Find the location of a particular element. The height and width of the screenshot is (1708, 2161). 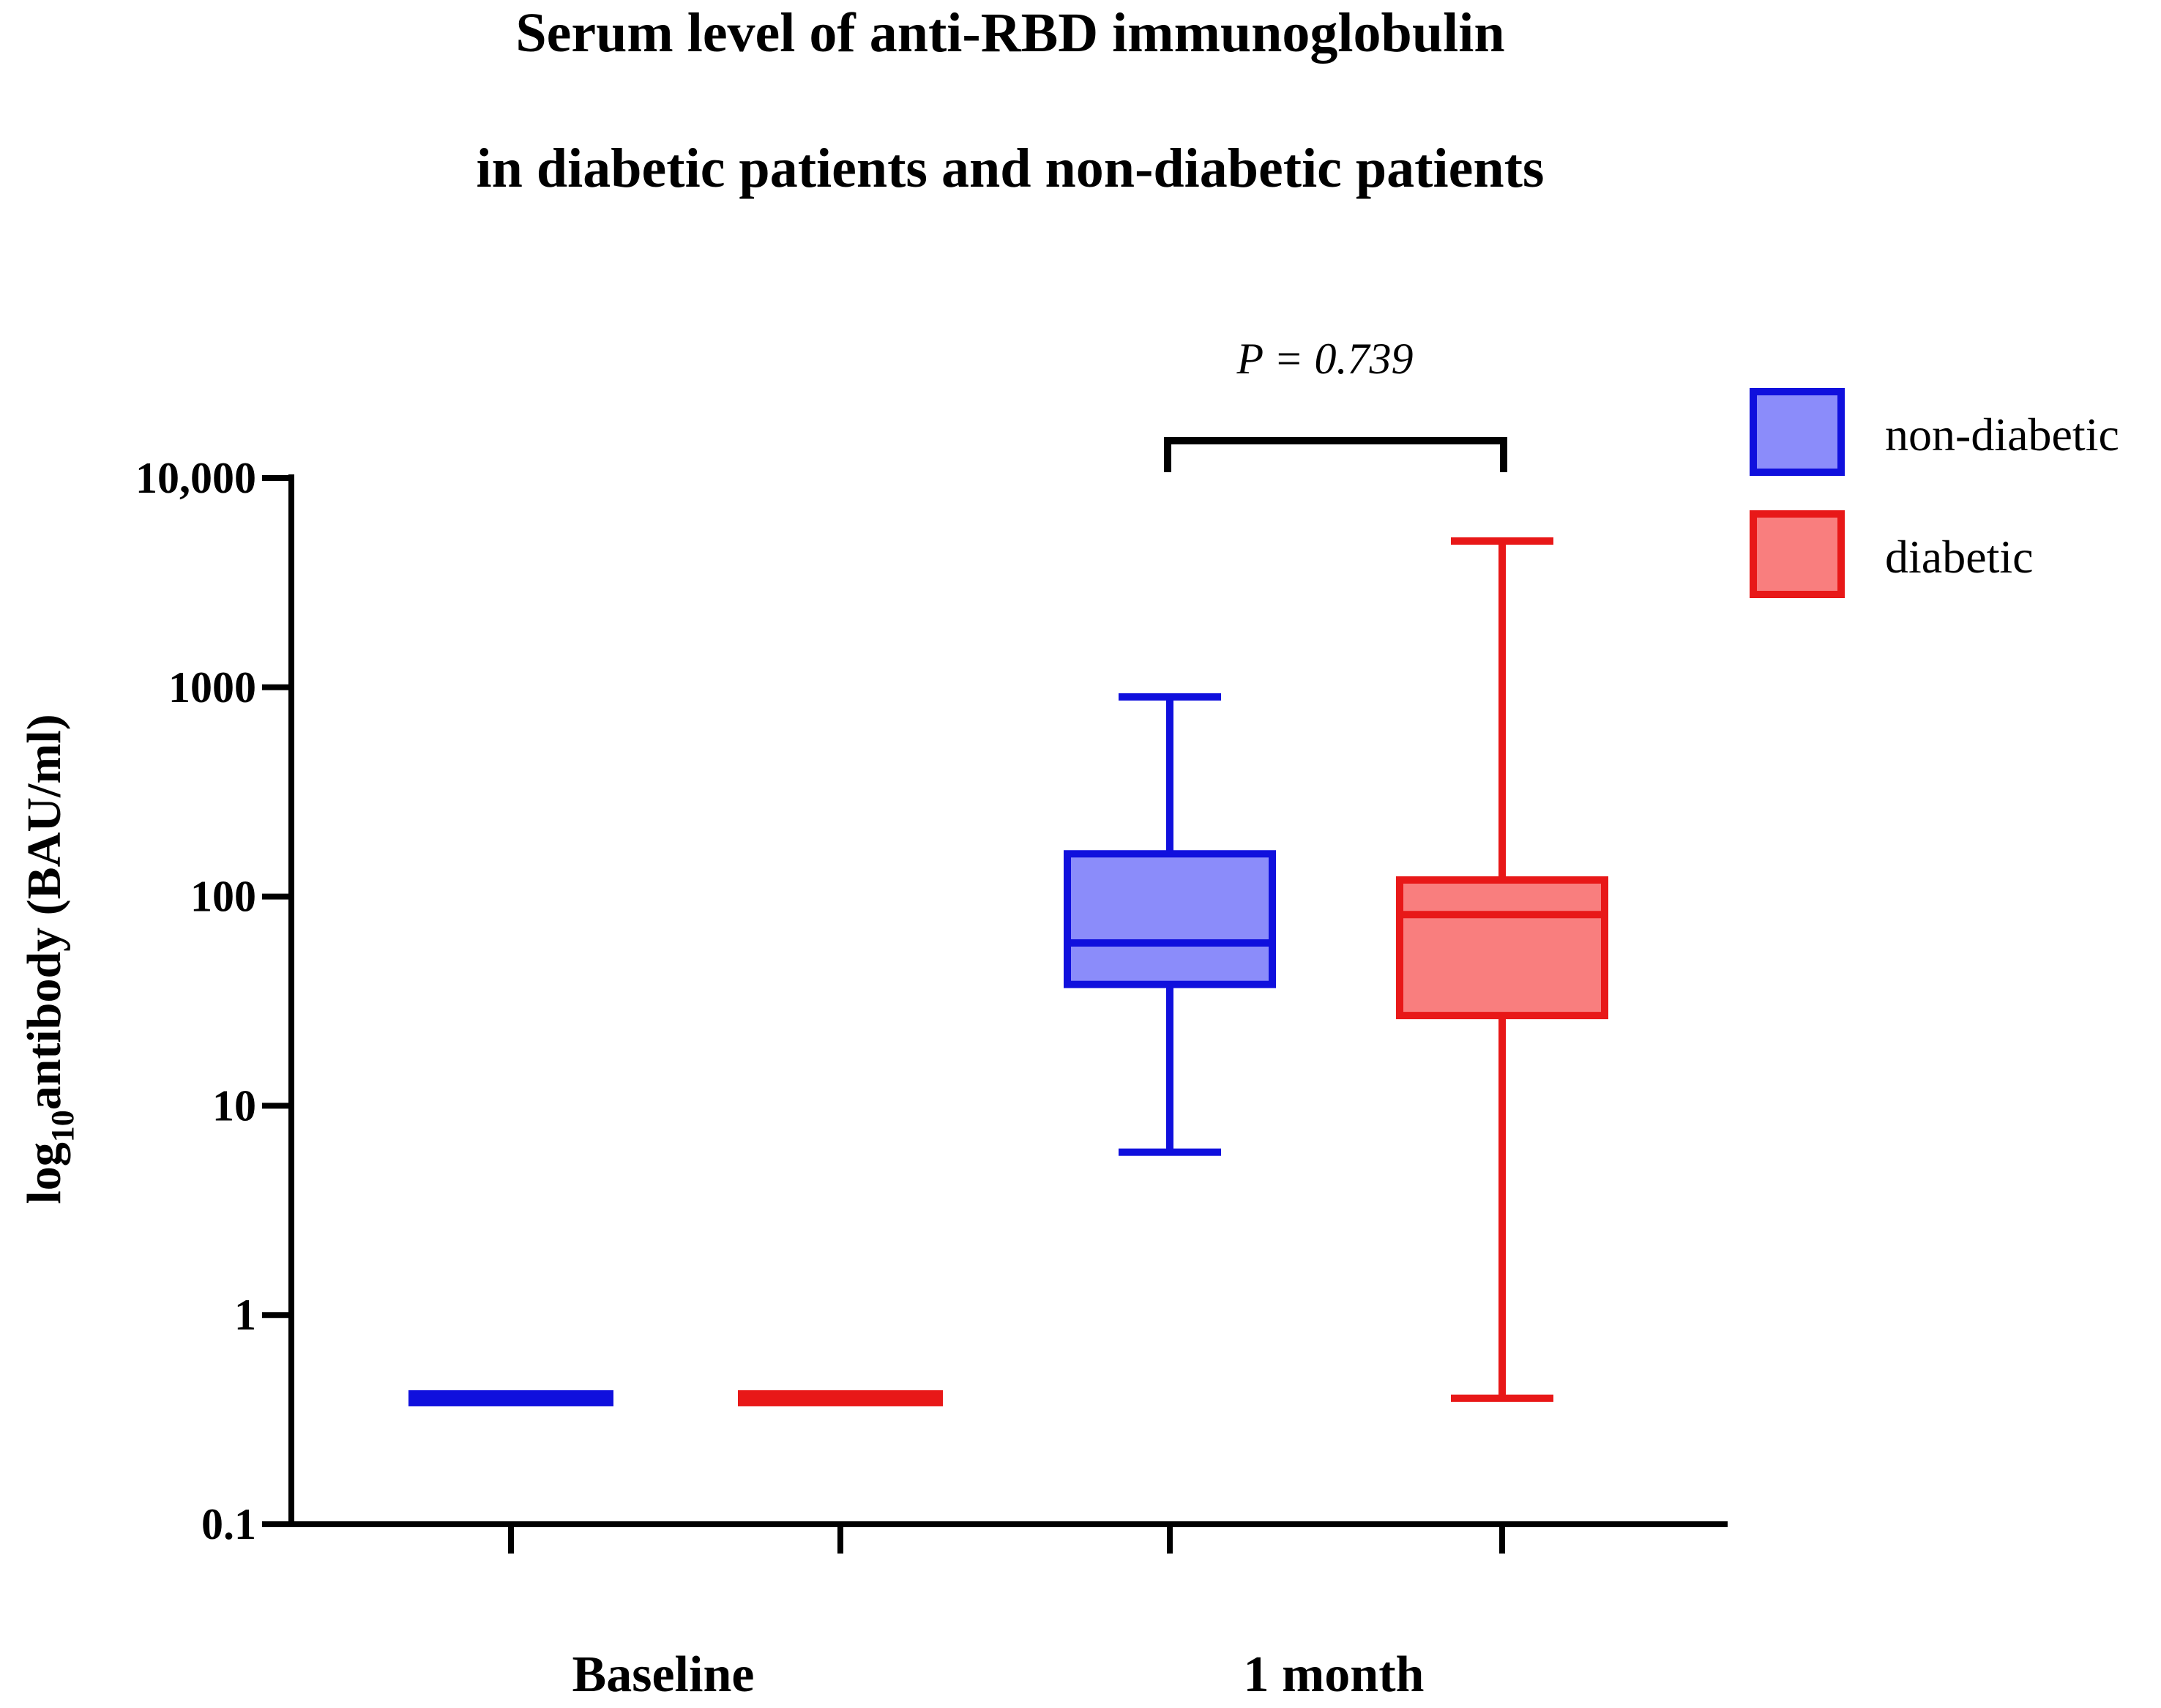

y-axis-label-prefix: log is located at coordinates (44, 1173).